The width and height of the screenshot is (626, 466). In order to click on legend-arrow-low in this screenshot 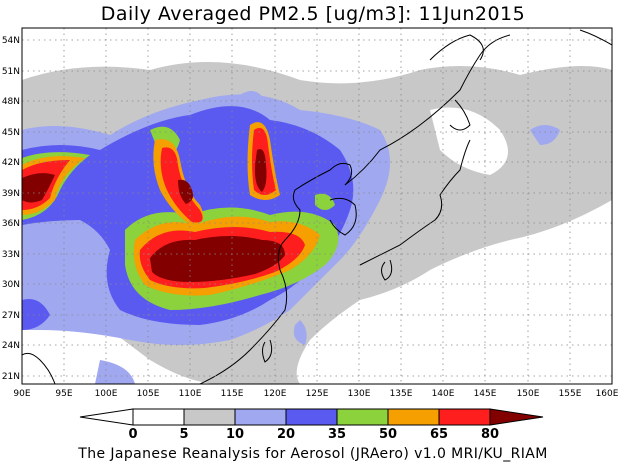, I will do `click(106, 417)`.